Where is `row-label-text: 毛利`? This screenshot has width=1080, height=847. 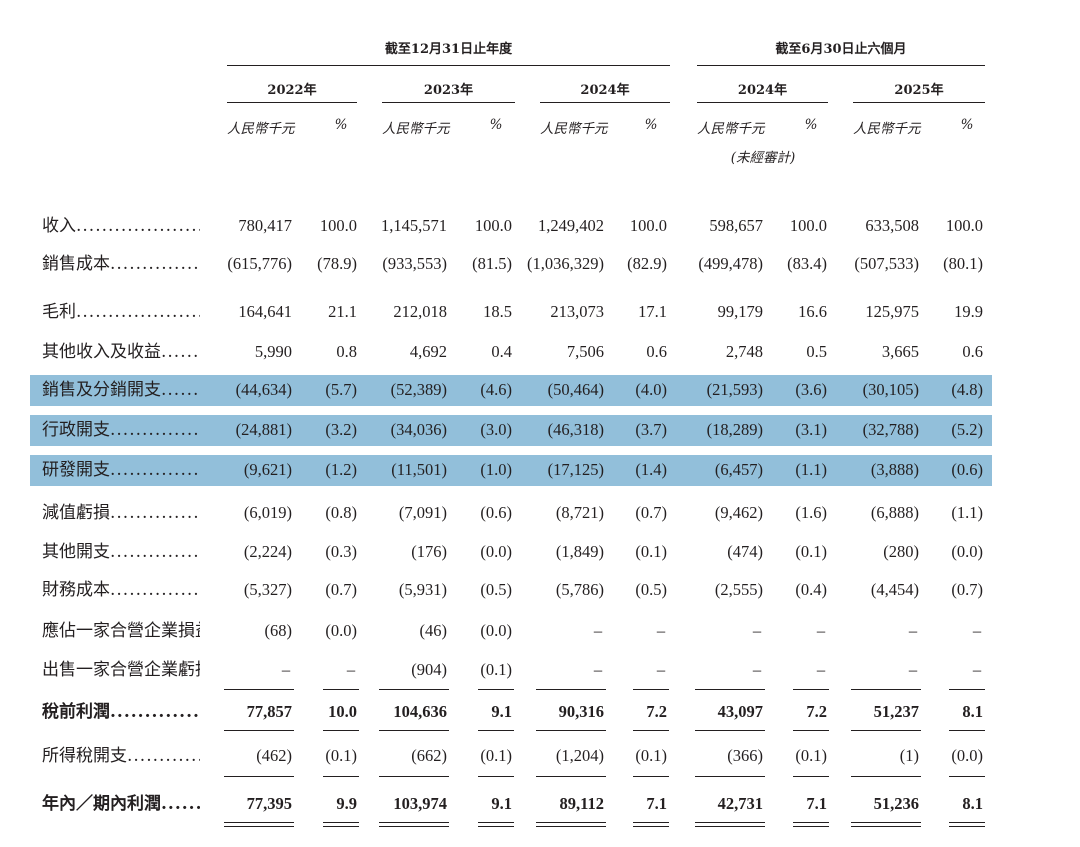
row-label-text: 毛利 is located at coordinates (59, 312).